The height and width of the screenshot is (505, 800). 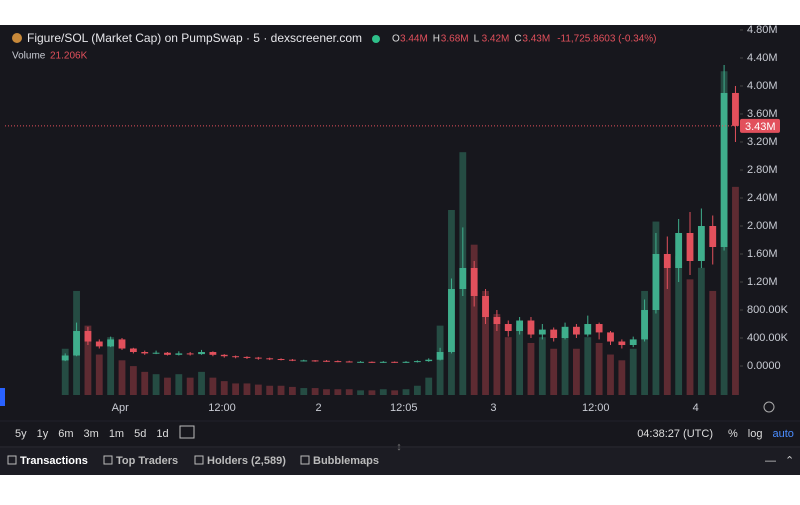 What do you see at coordinates (493, 408) in the screenshot?
I see `x-tick-label: 3` at bounding box center [493, 408].